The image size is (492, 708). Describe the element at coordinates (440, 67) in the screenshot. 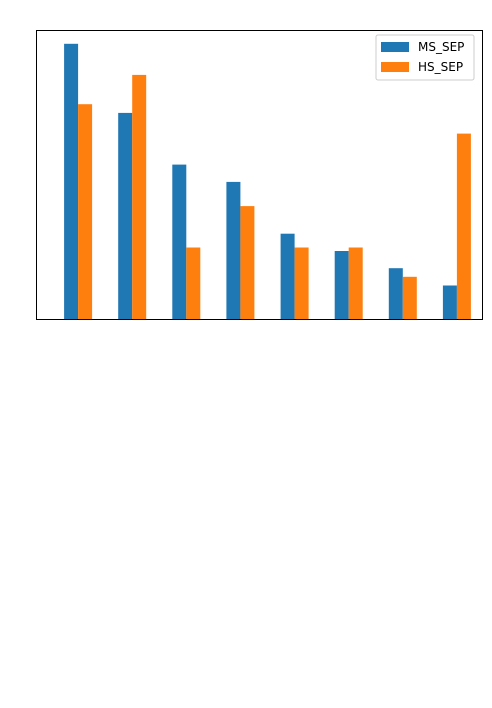

I see `legend-label-hs-sep: HS_SEP` at that location.